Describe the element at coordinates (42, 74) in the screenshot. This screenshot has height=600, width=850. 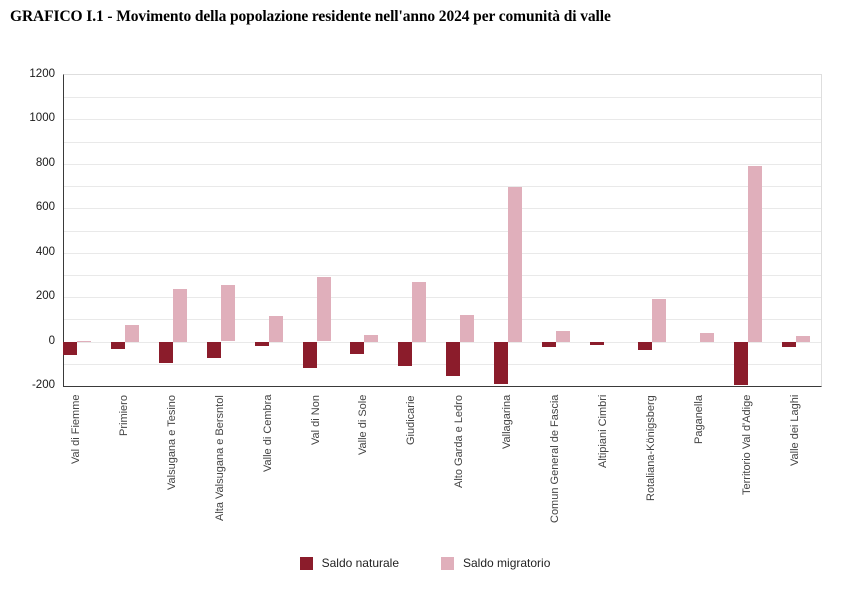
I see `y-tick-label: 1200` at that location.